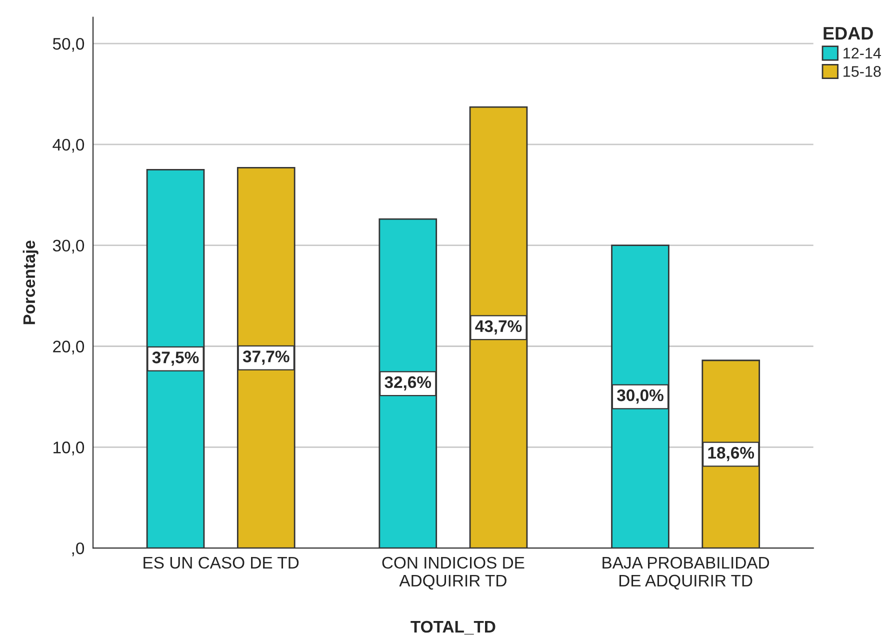 Image resolution: width=886 pixels, height=641 pixels. What do you see at coordinates (686, 573) in the screenshot?
I see `x-tick-label: BAJA PROBABILIDAD DE ADQUIRIR TD` at bounding box center [686, 573].